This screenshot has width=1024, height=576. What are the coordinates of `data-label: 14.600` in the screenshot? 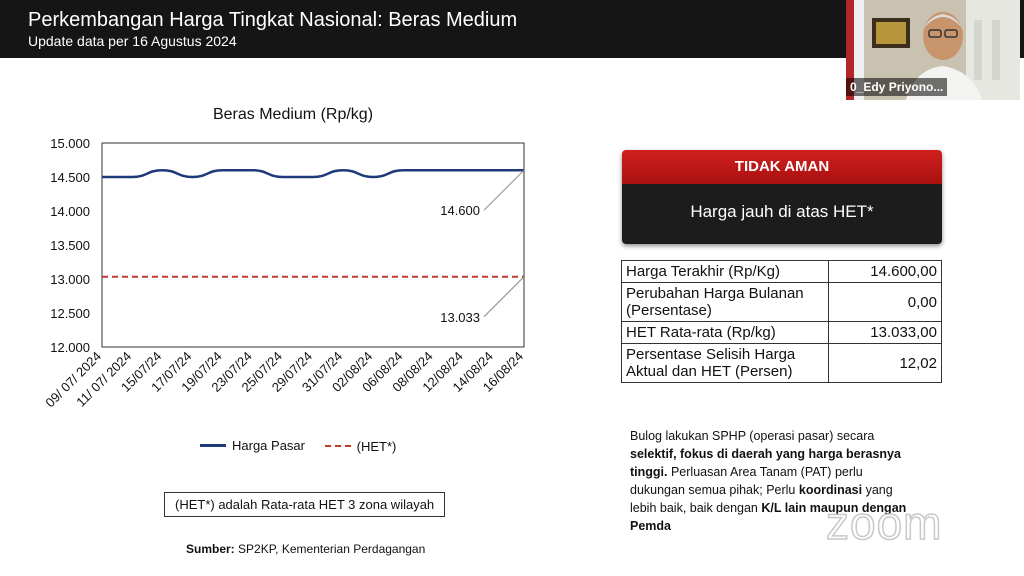 It's located at (460, 210).